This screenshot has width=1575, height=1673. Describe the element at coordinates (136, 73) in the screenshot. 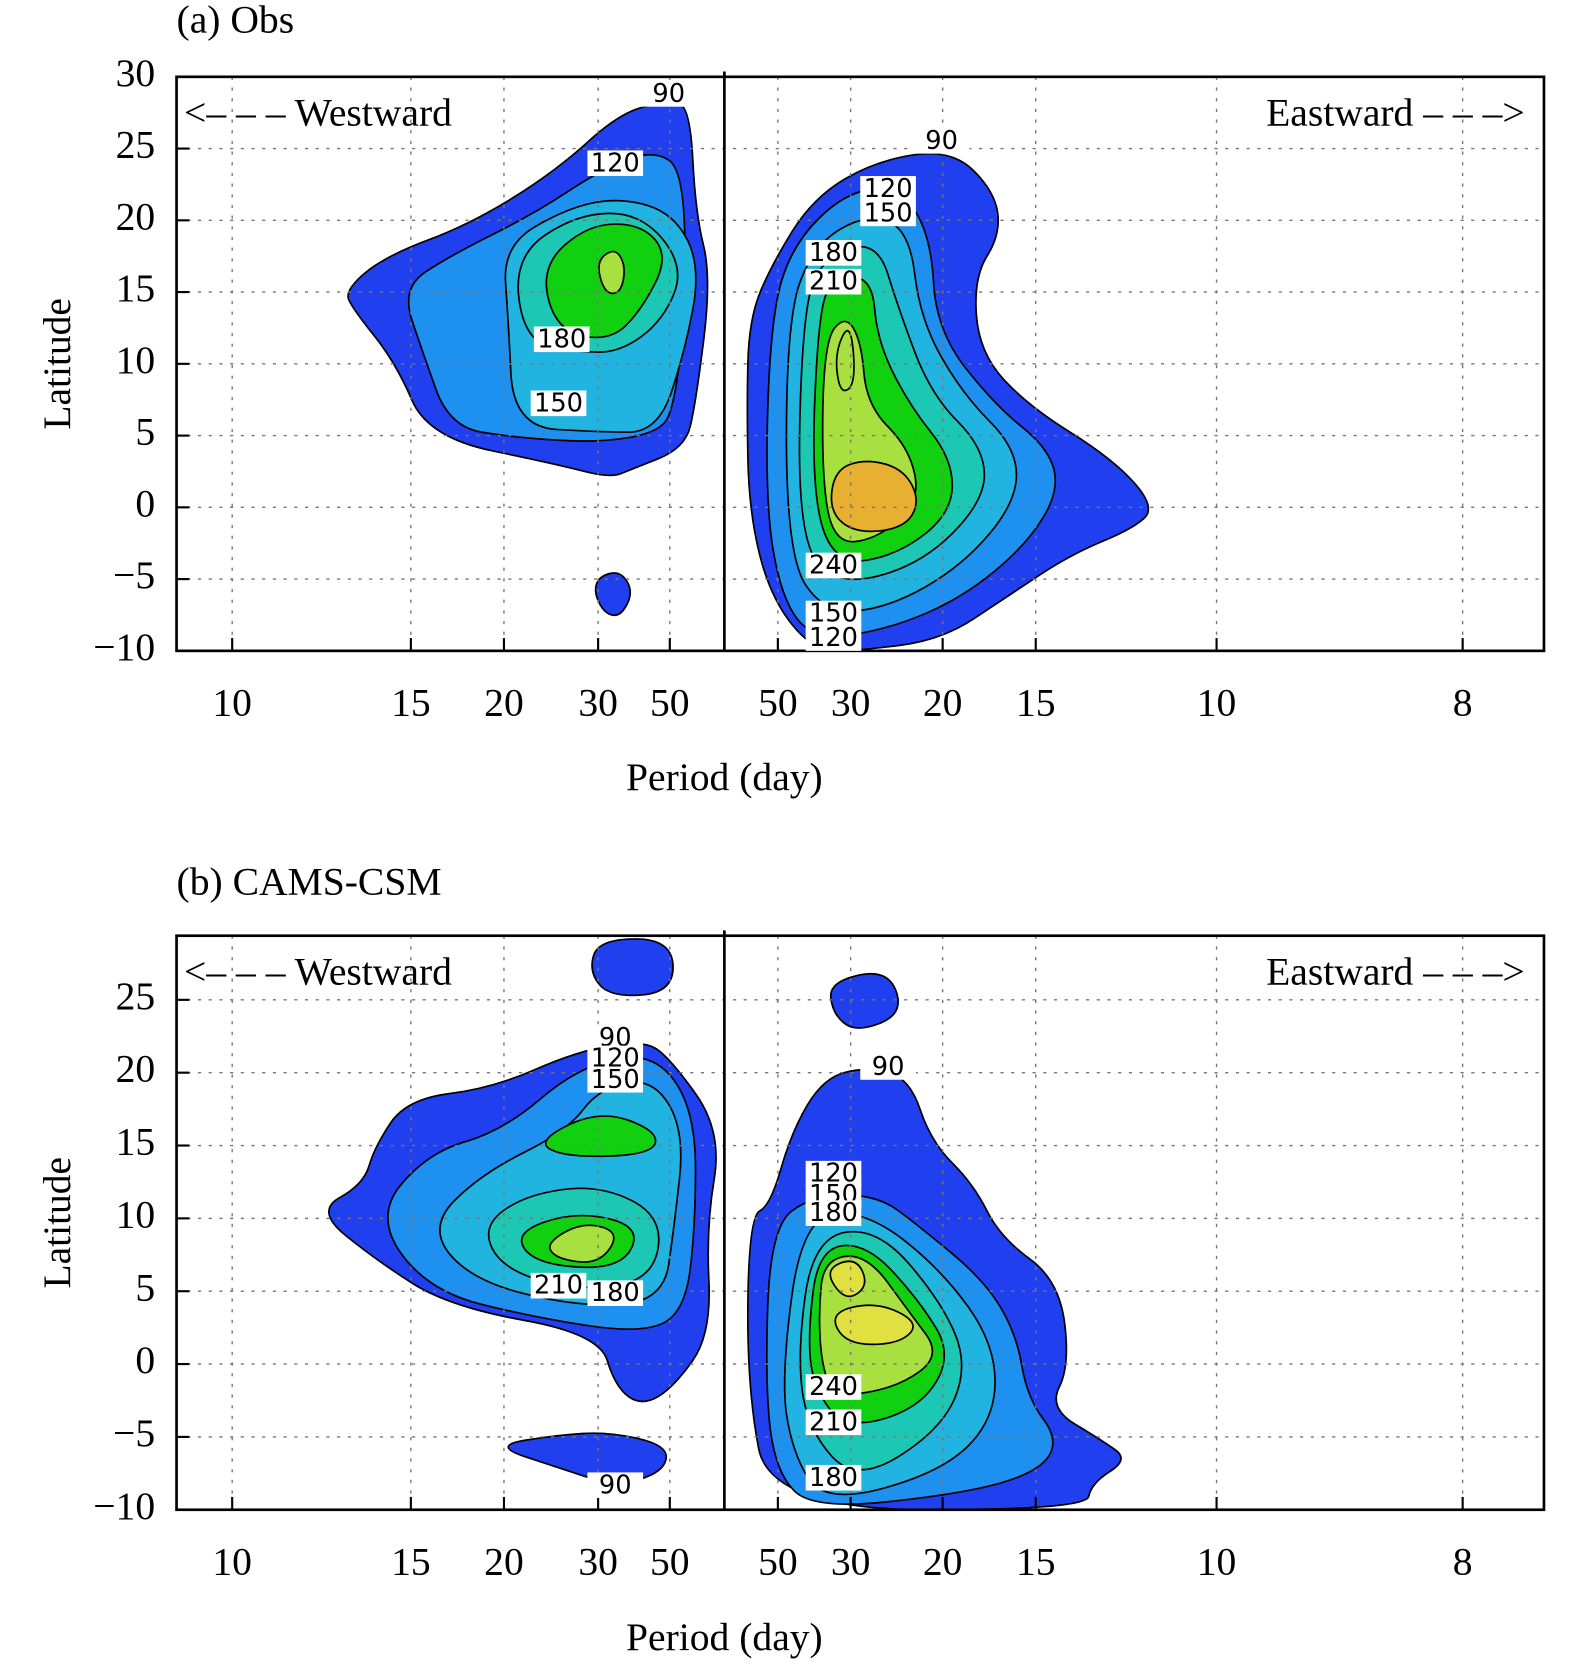

I see `y-tick-label: 30` at that location.